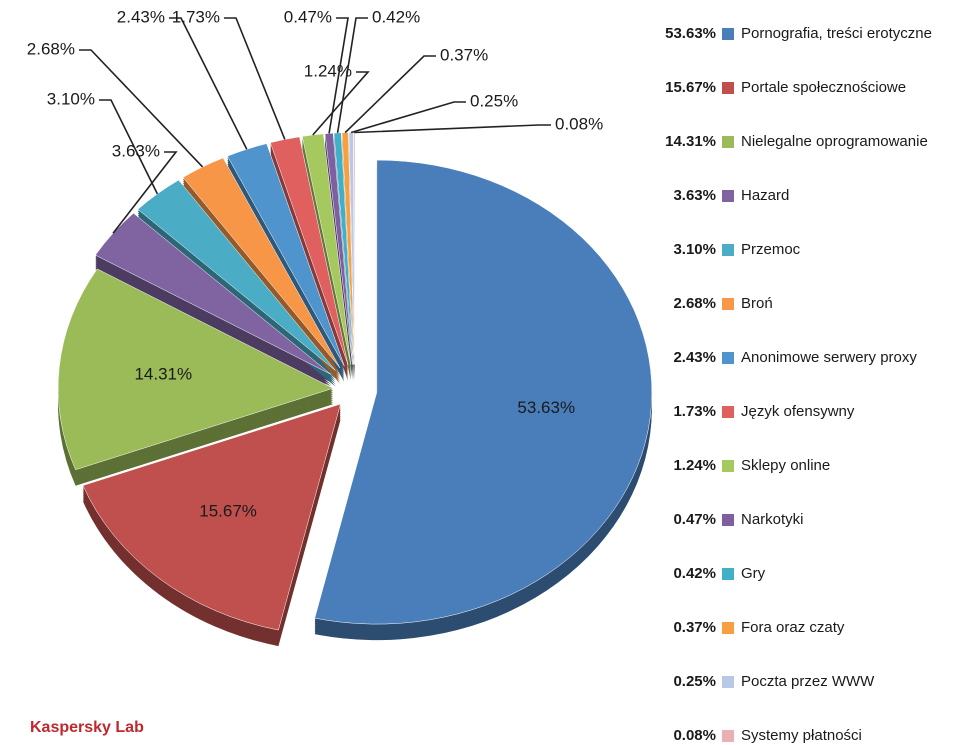 The width and height of the screenshot is (958, 745). I want to click on legend-label: Broń, so click(757, 303).